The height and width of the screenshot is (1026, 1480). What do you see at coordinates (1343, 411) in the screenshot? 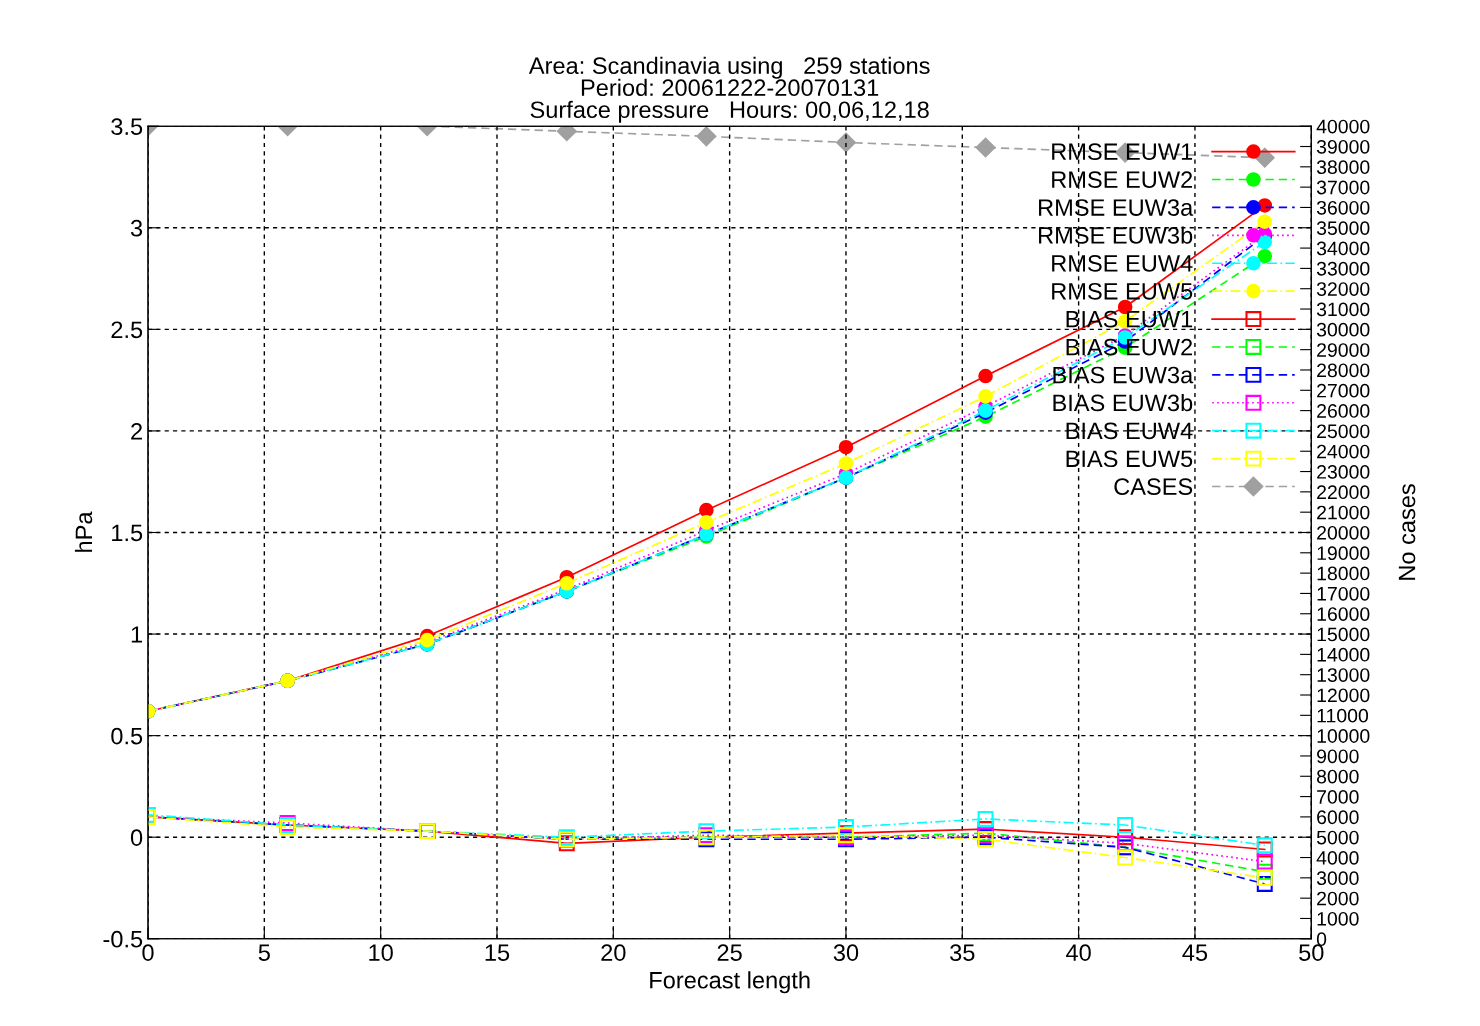
I see `y2-tick-label: 26000` at bounding box center [1343, 411].